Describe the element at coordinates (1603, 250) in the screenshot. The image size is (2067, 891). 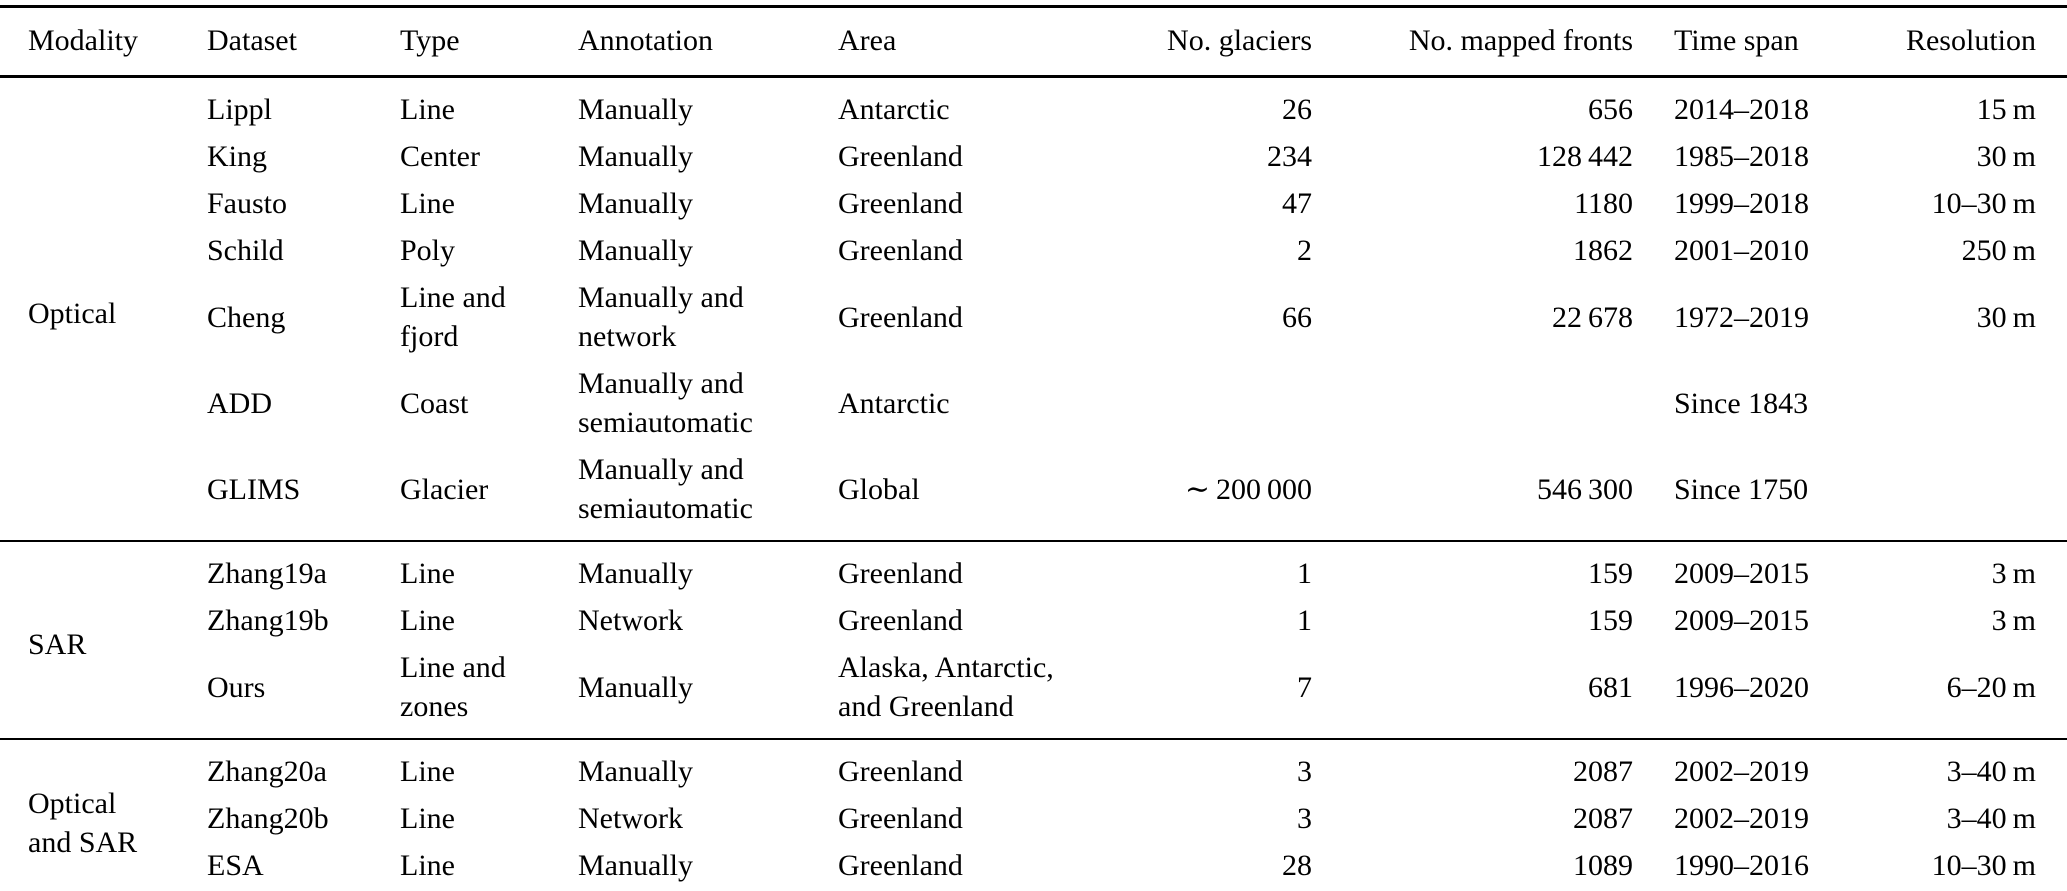
I see `cell-fronts: 1862` at that location.